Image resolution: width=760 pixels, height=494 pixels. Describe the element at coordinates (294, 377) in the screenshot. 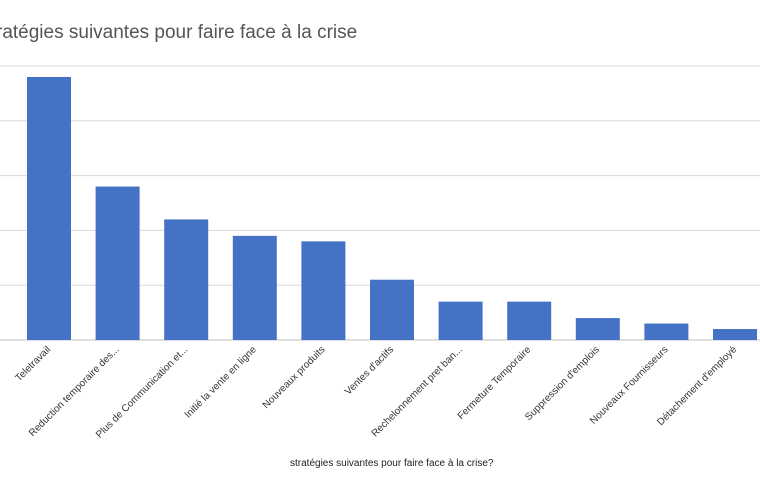

I see `category-tick-label: Nouveaux produits` at that location.